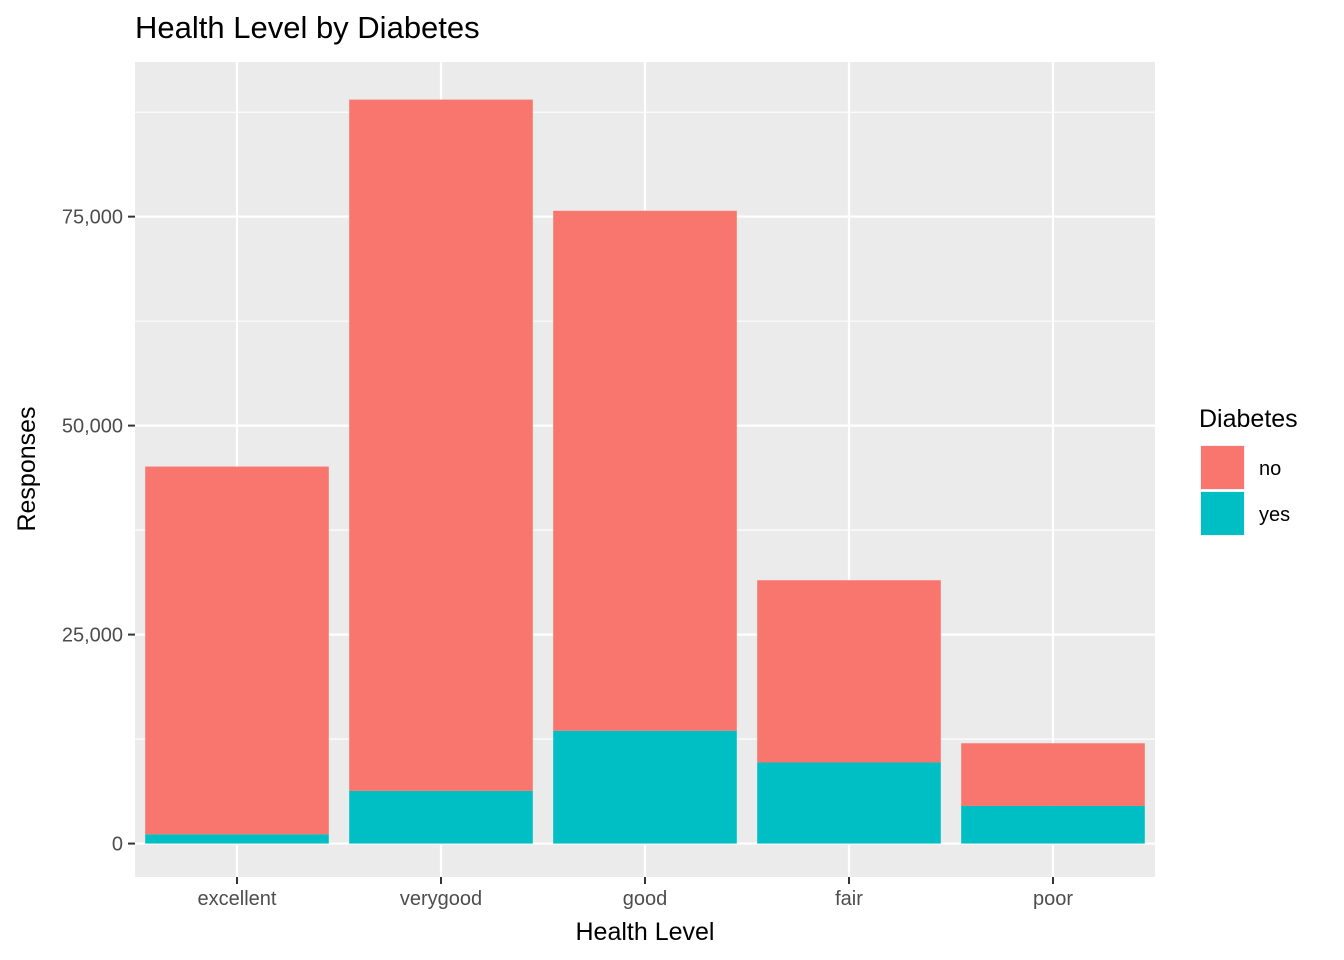 This screenshot has width=1344, height=960. I want to click on x-tick-label: good, so click(645, 899).